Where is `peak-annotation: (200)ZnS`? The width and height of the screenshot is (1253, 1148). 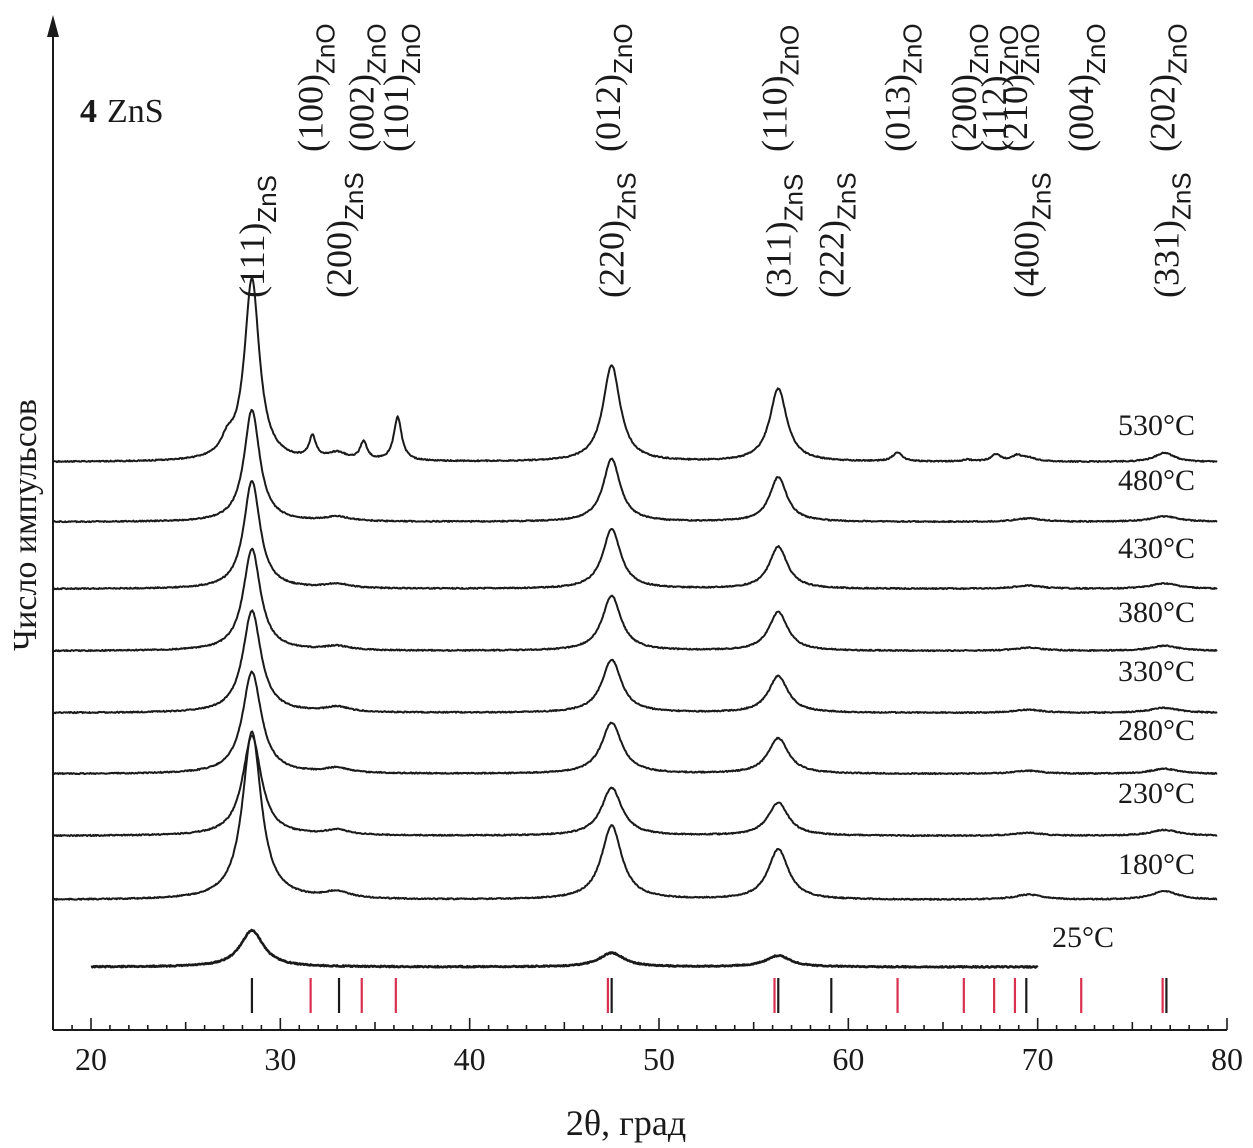 peak-annotation: (200)ZnS is located at coordinates (344, 235).